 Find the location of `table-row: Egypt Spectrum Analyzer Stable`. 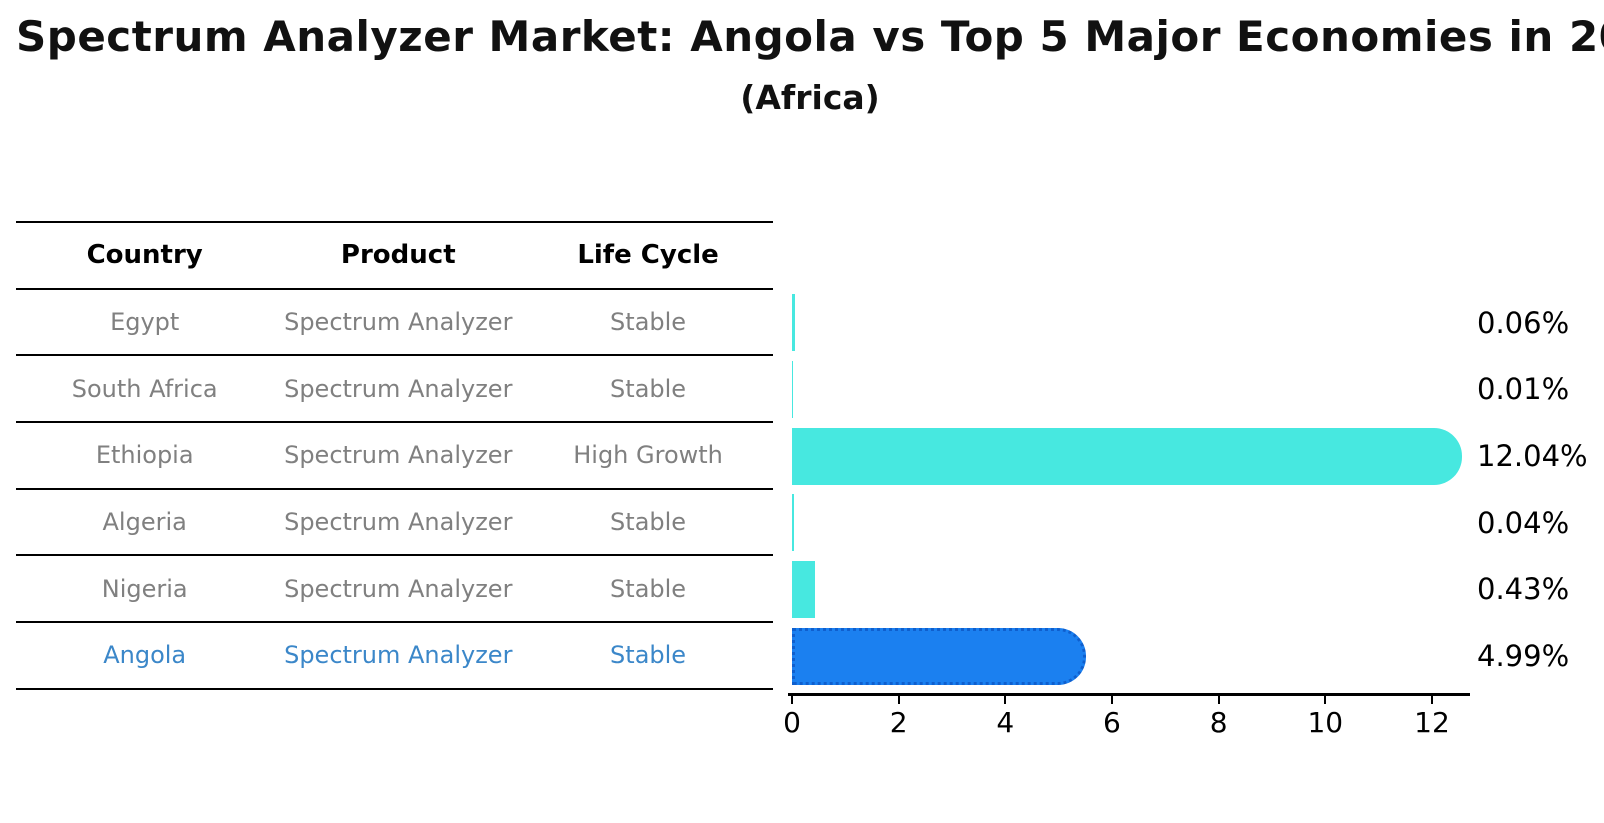

table-row: Egypt Spectrum Analyzer Stable is located at coordinates (394, 323).